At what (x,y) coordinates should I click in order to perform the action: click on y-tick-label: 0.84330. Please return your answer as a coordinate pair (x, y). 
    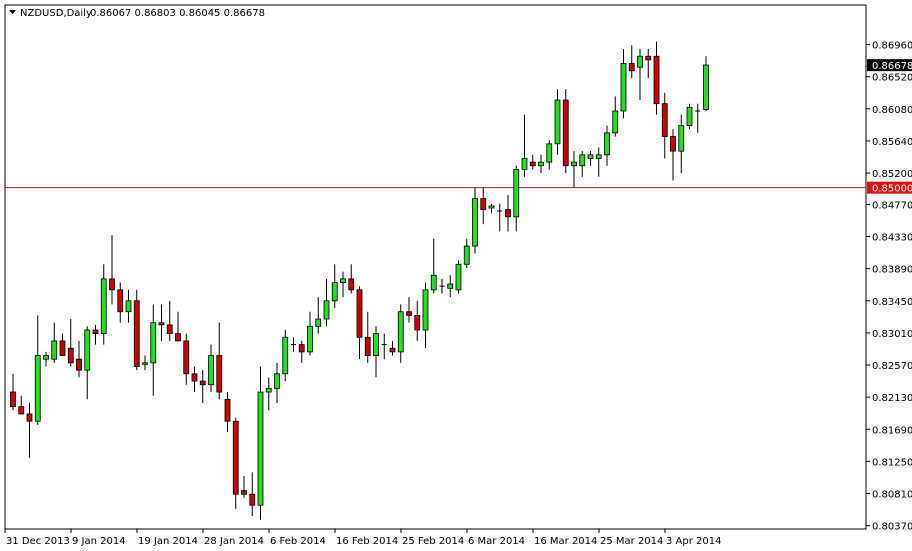
    Looking at the image, I should click on (892, 238).